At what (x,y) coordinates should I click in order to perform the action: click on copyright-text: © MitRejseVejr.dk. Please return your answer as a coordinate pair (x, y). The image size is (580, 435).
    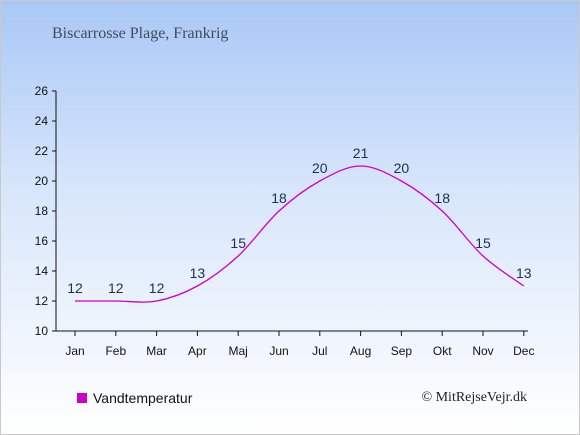
    Looking at the image, I should click on (474, 397).